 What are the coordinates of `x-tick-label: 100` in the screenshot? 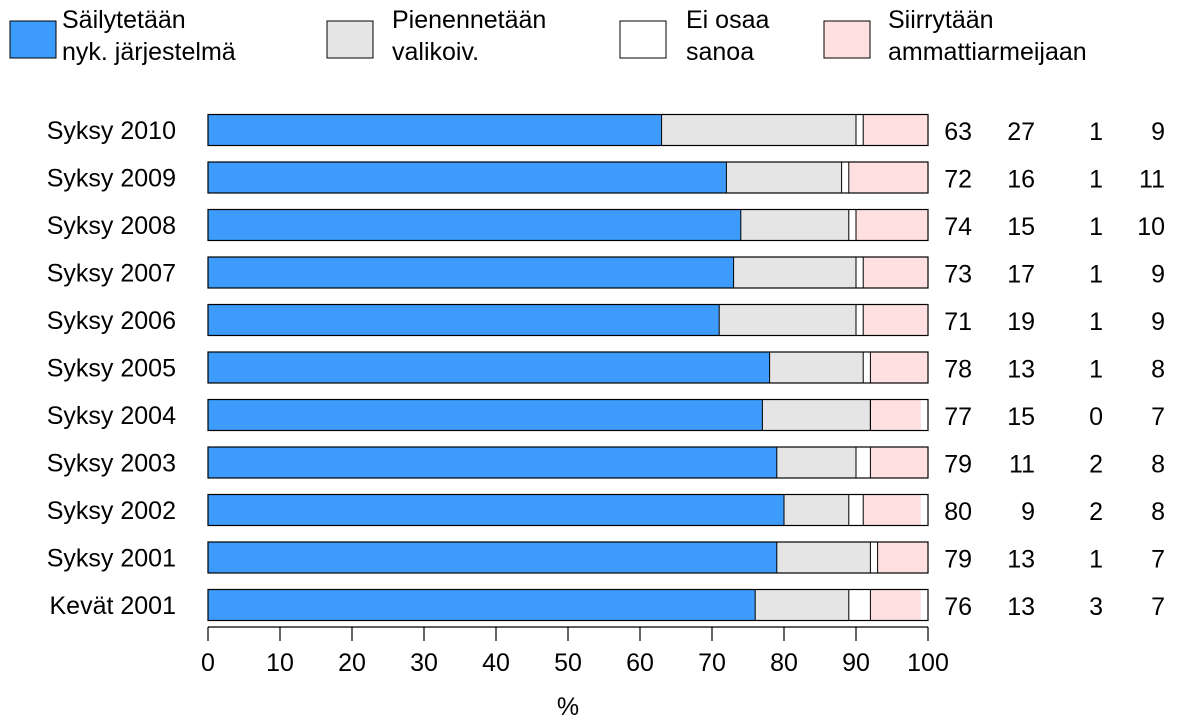 It's located at (928, 663).